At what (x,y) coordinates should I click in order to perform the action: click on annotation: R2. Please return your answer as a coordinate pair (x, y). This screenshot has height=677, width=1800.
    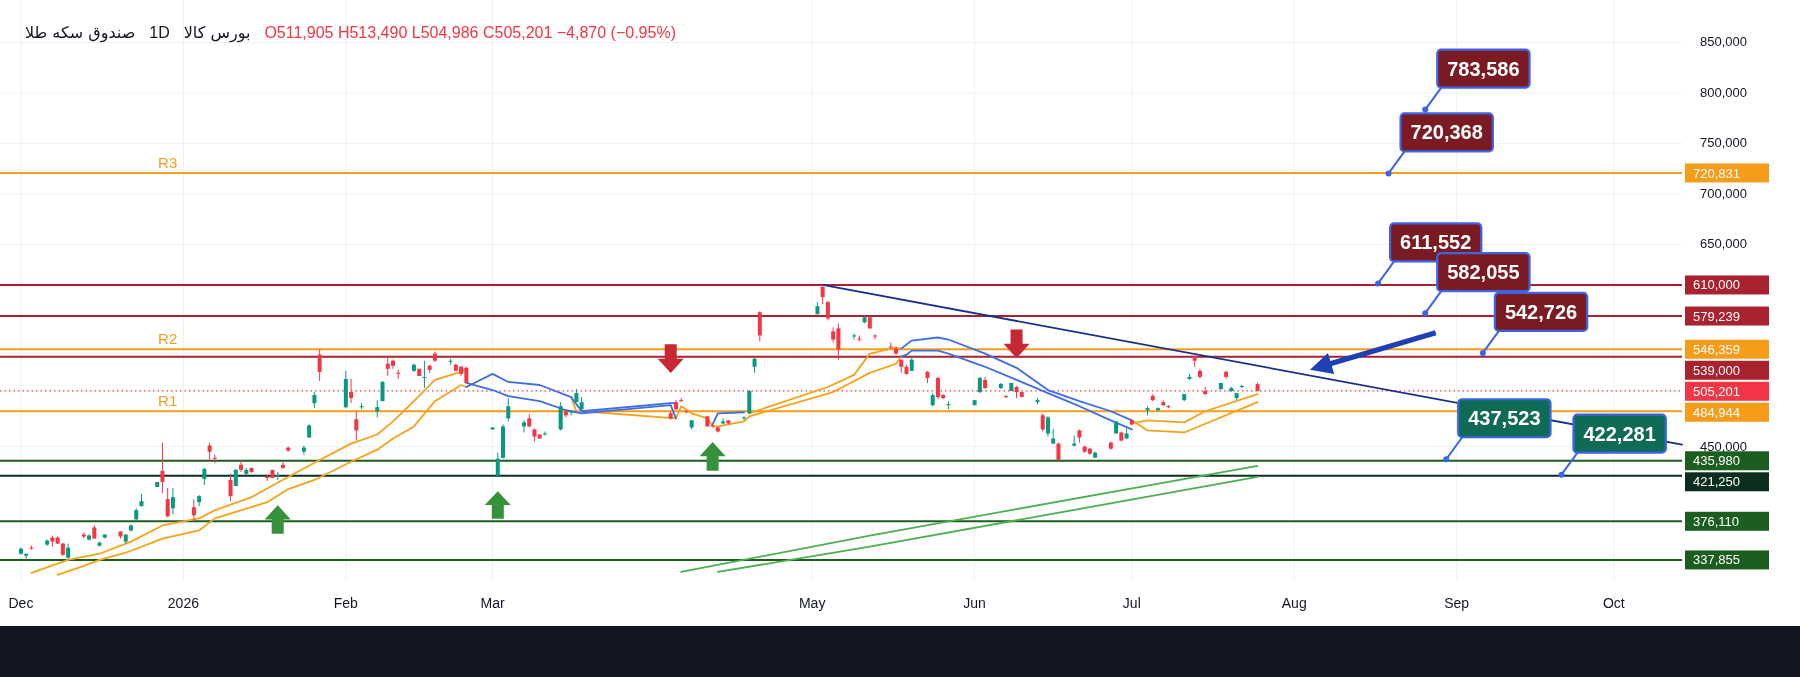
    Looking at the image, I should click on (168, 339).